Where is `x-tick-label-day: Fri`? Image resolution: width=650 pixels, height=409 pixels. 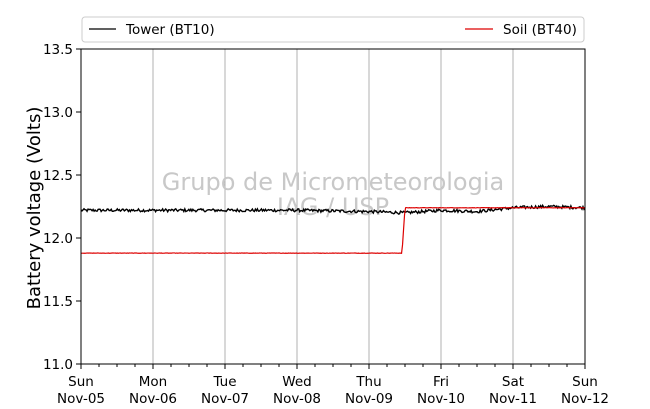 x-tick-label-day: Fri is located at coordinates (441, 382).